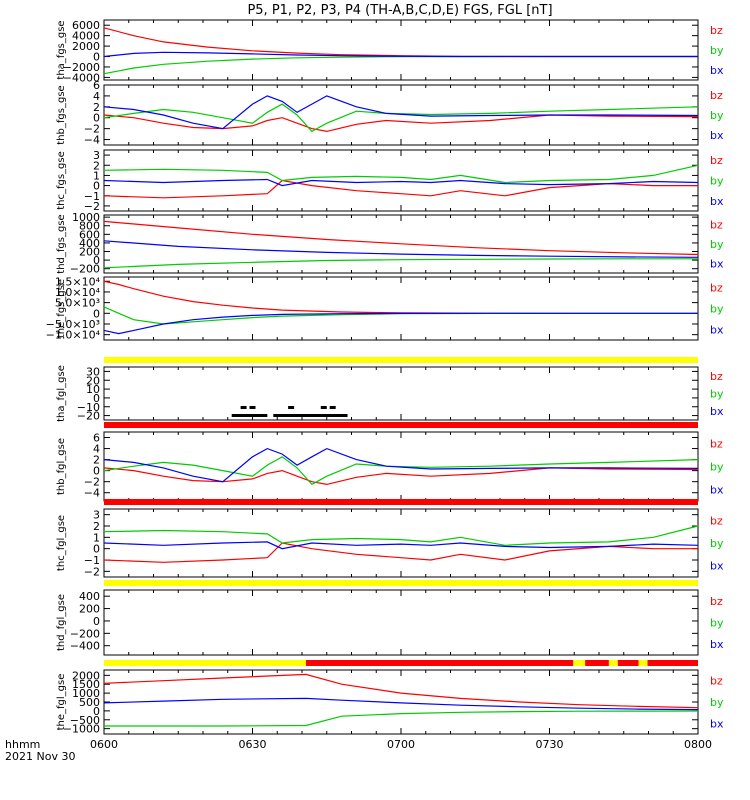 The height and width of the screenshot is (800, 750). What do you see at coordinates (92, 196) in the screenshot?
I see `y-tick-label: −1` at bounding box center [92, 196].